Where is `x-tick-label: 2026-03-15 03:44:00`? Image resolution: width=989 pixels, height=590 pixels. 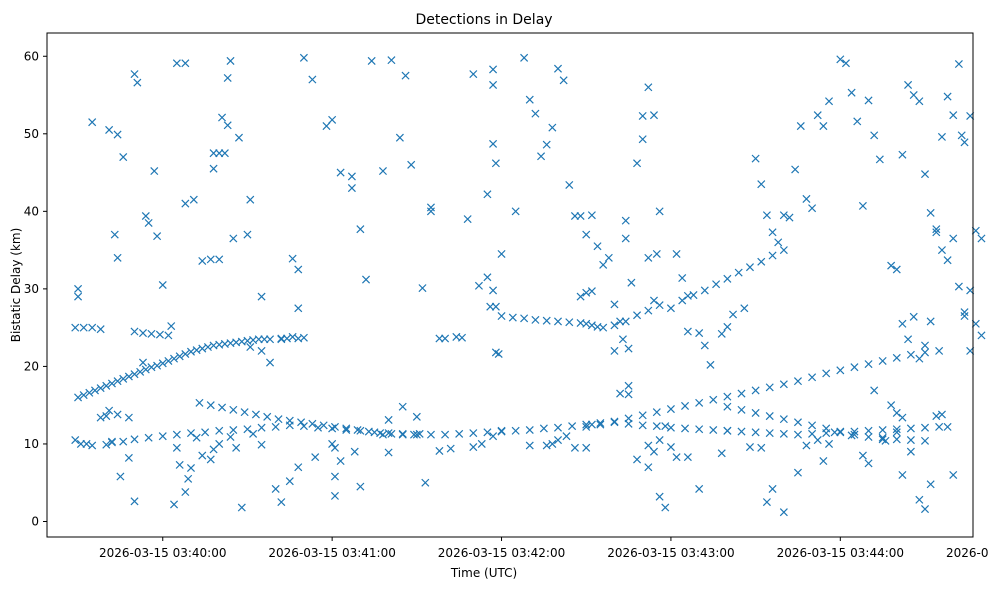 x-tick-label: 2026-03-15 03:44:00 is located at coordinates (840, 553).